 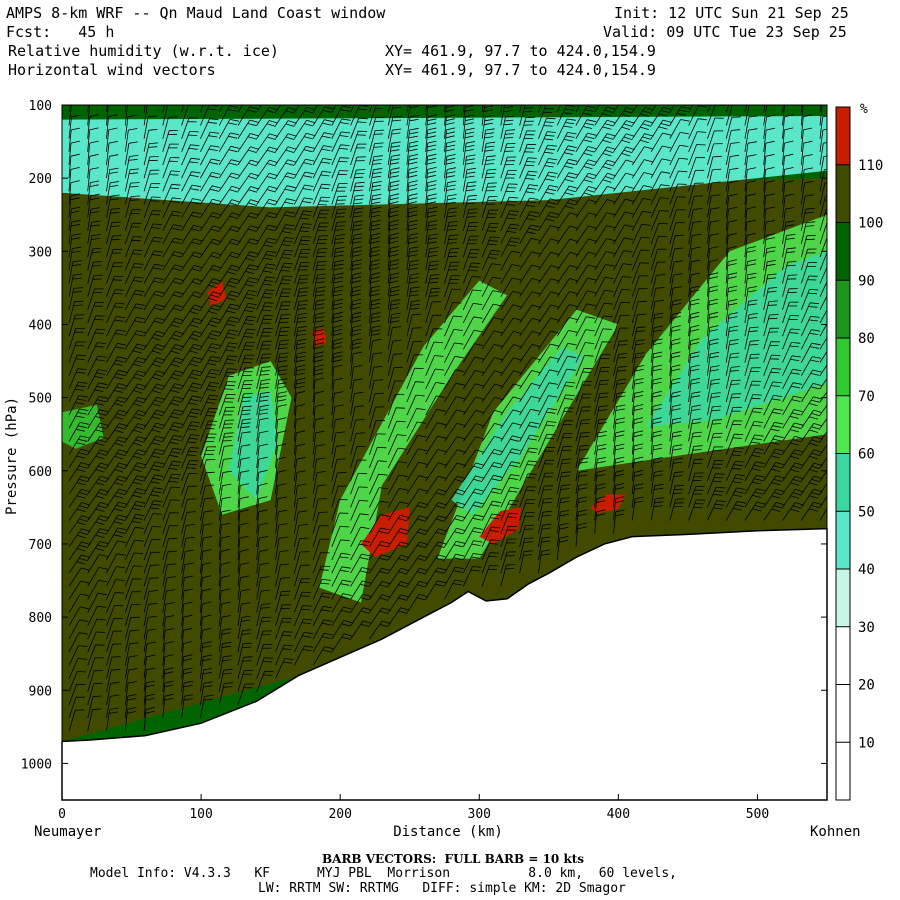 I want to click on y-tick-label: 100, so click(x=40, y=106).